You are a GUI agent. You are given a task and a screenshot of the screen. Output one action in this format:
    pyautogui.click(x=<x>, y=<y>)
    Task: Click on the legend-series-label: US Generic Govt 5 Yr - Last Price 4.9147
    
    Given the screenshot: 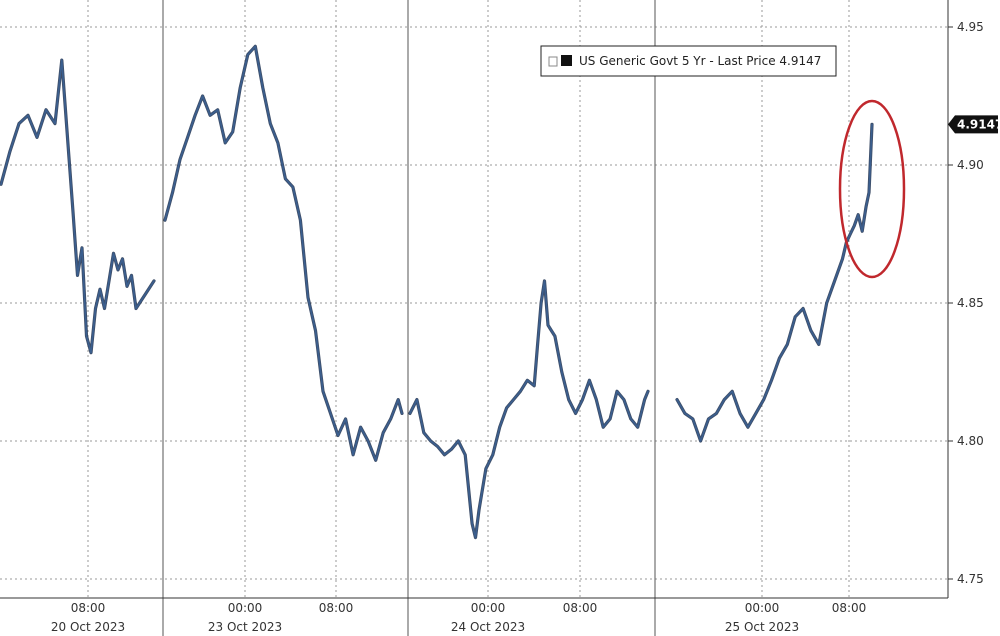 What is the action you would take?
    pyautogui.click(x=700, y=61)
    